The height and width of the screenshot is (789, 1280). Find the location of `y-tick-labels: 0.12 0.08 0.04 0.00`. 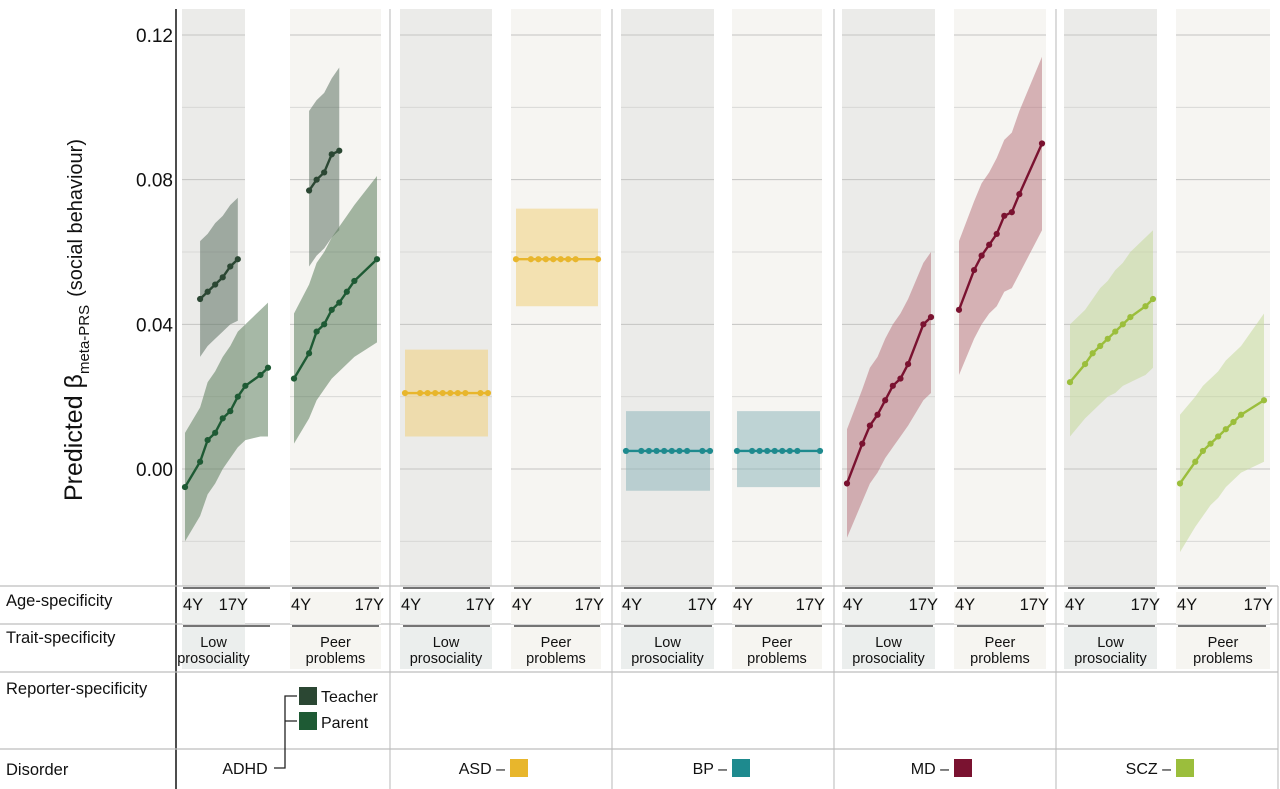

y-tick-labels: 0.12 0.08 0.04 0.00 is located at coordinates (154, 253).